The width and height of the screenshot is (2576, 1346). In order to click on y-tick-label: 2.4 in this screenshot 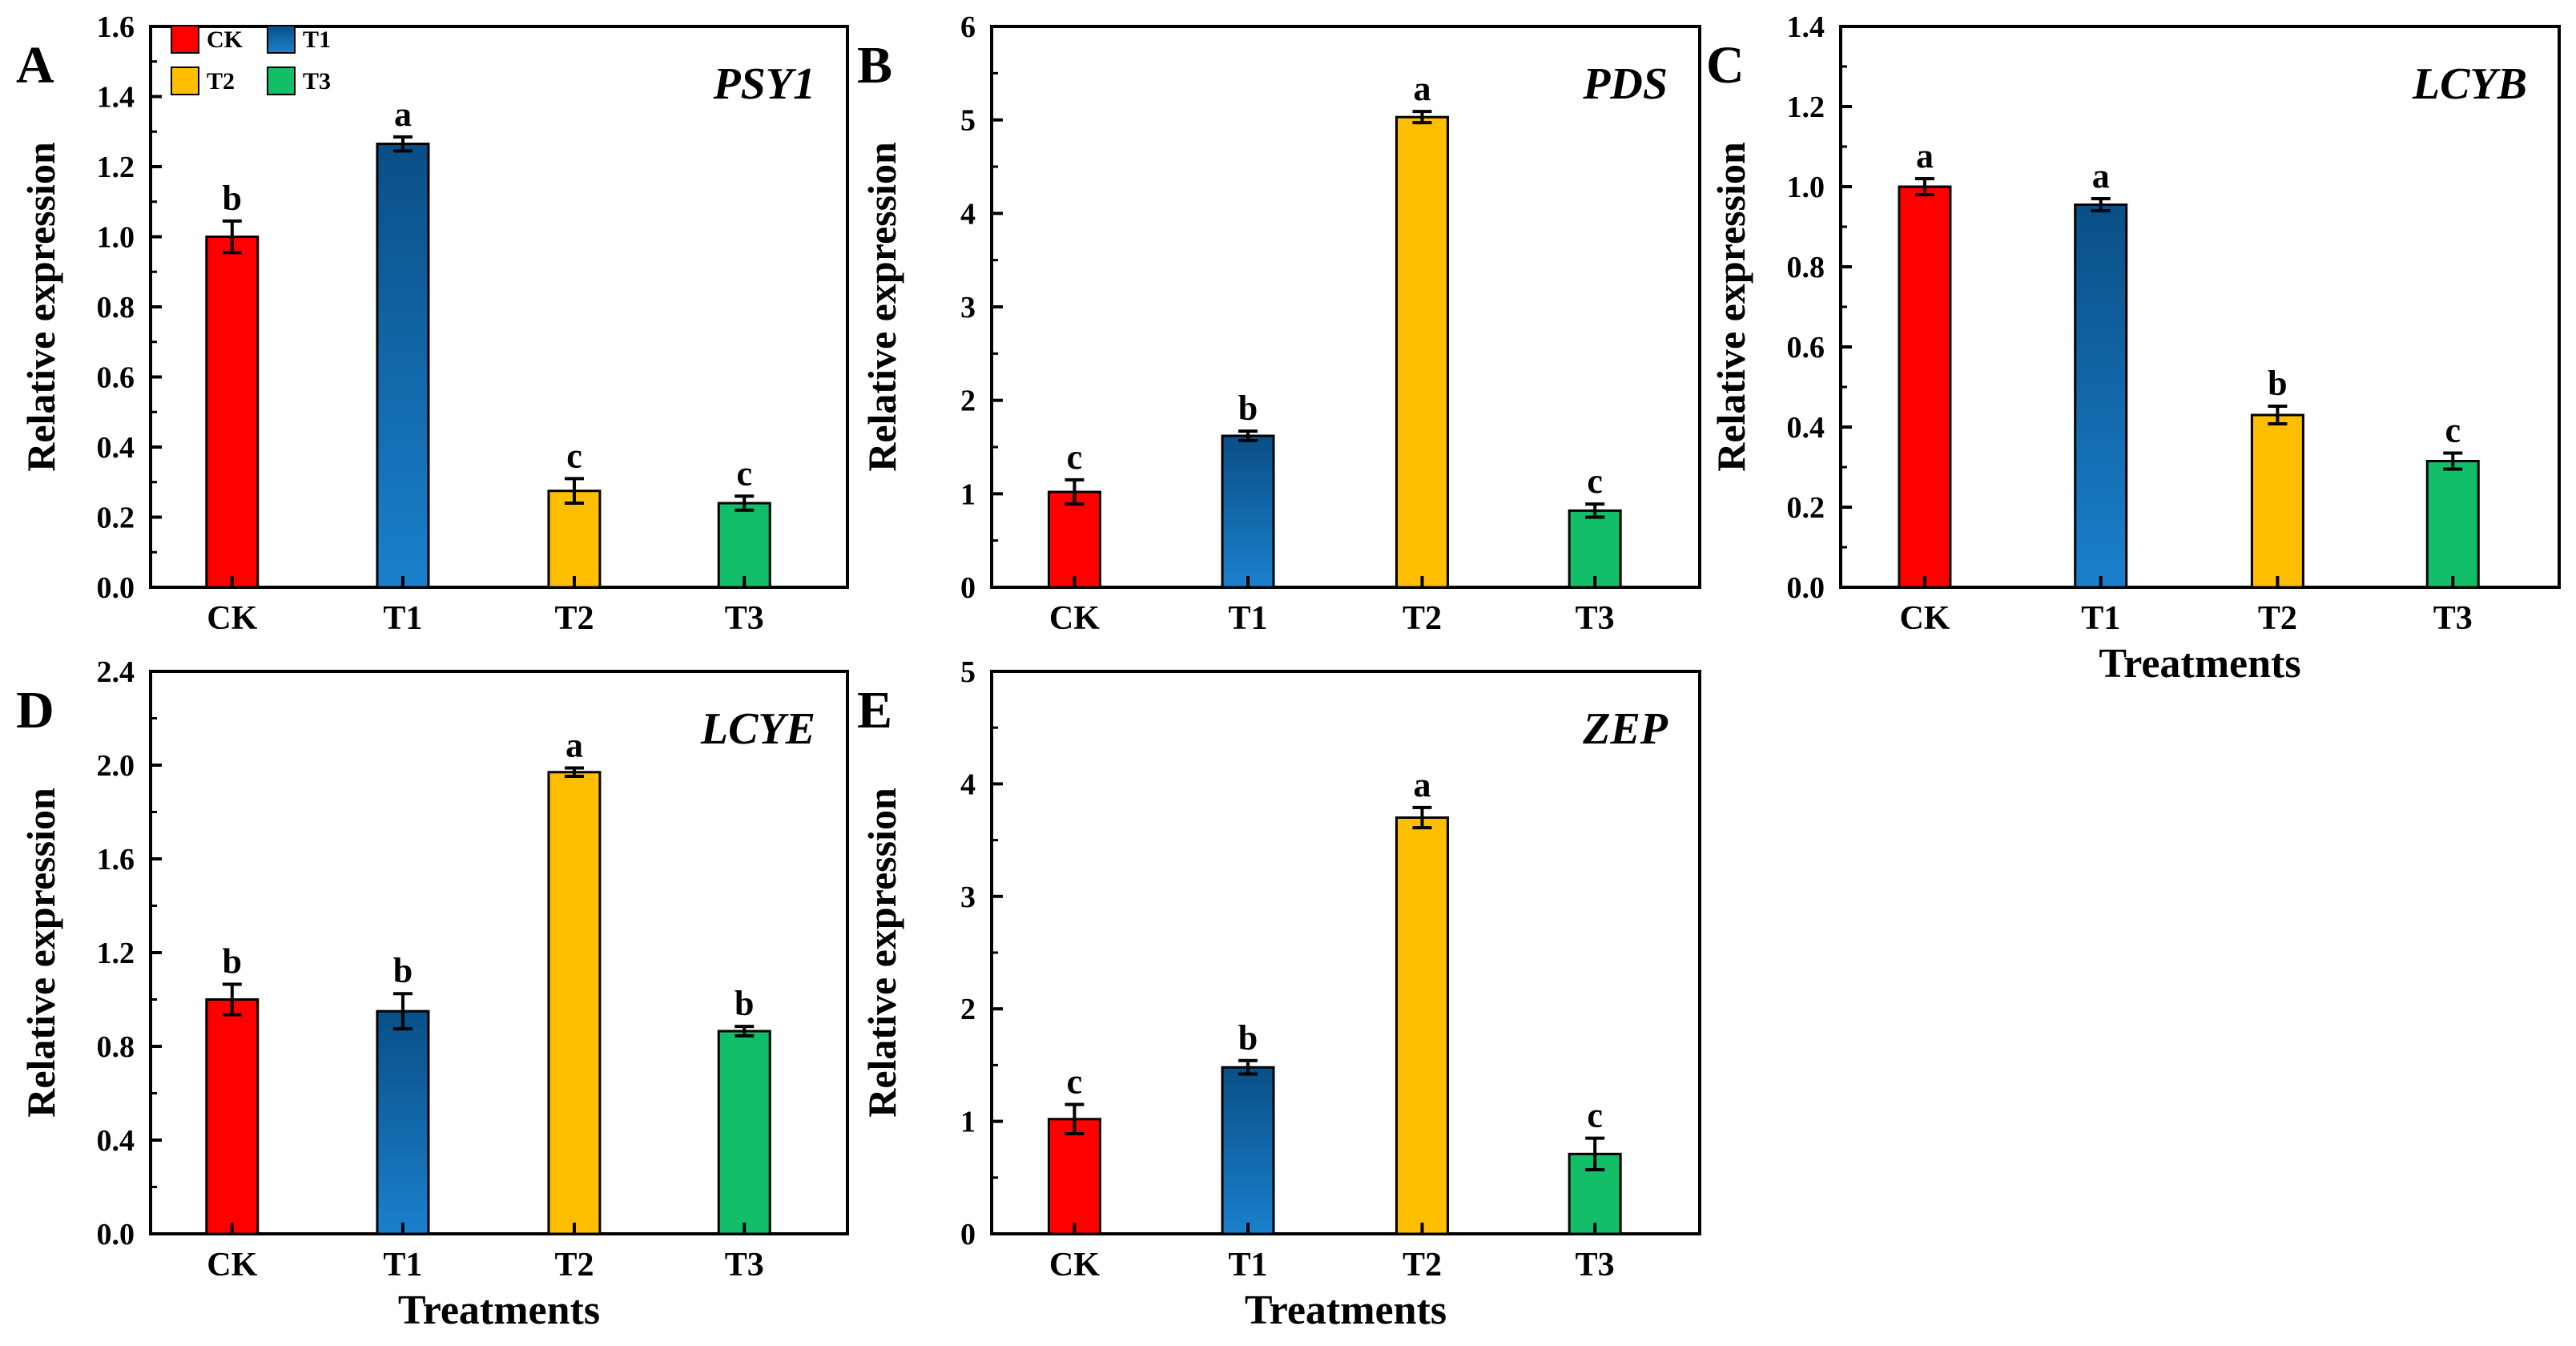, I will do `click(116, 672)`.